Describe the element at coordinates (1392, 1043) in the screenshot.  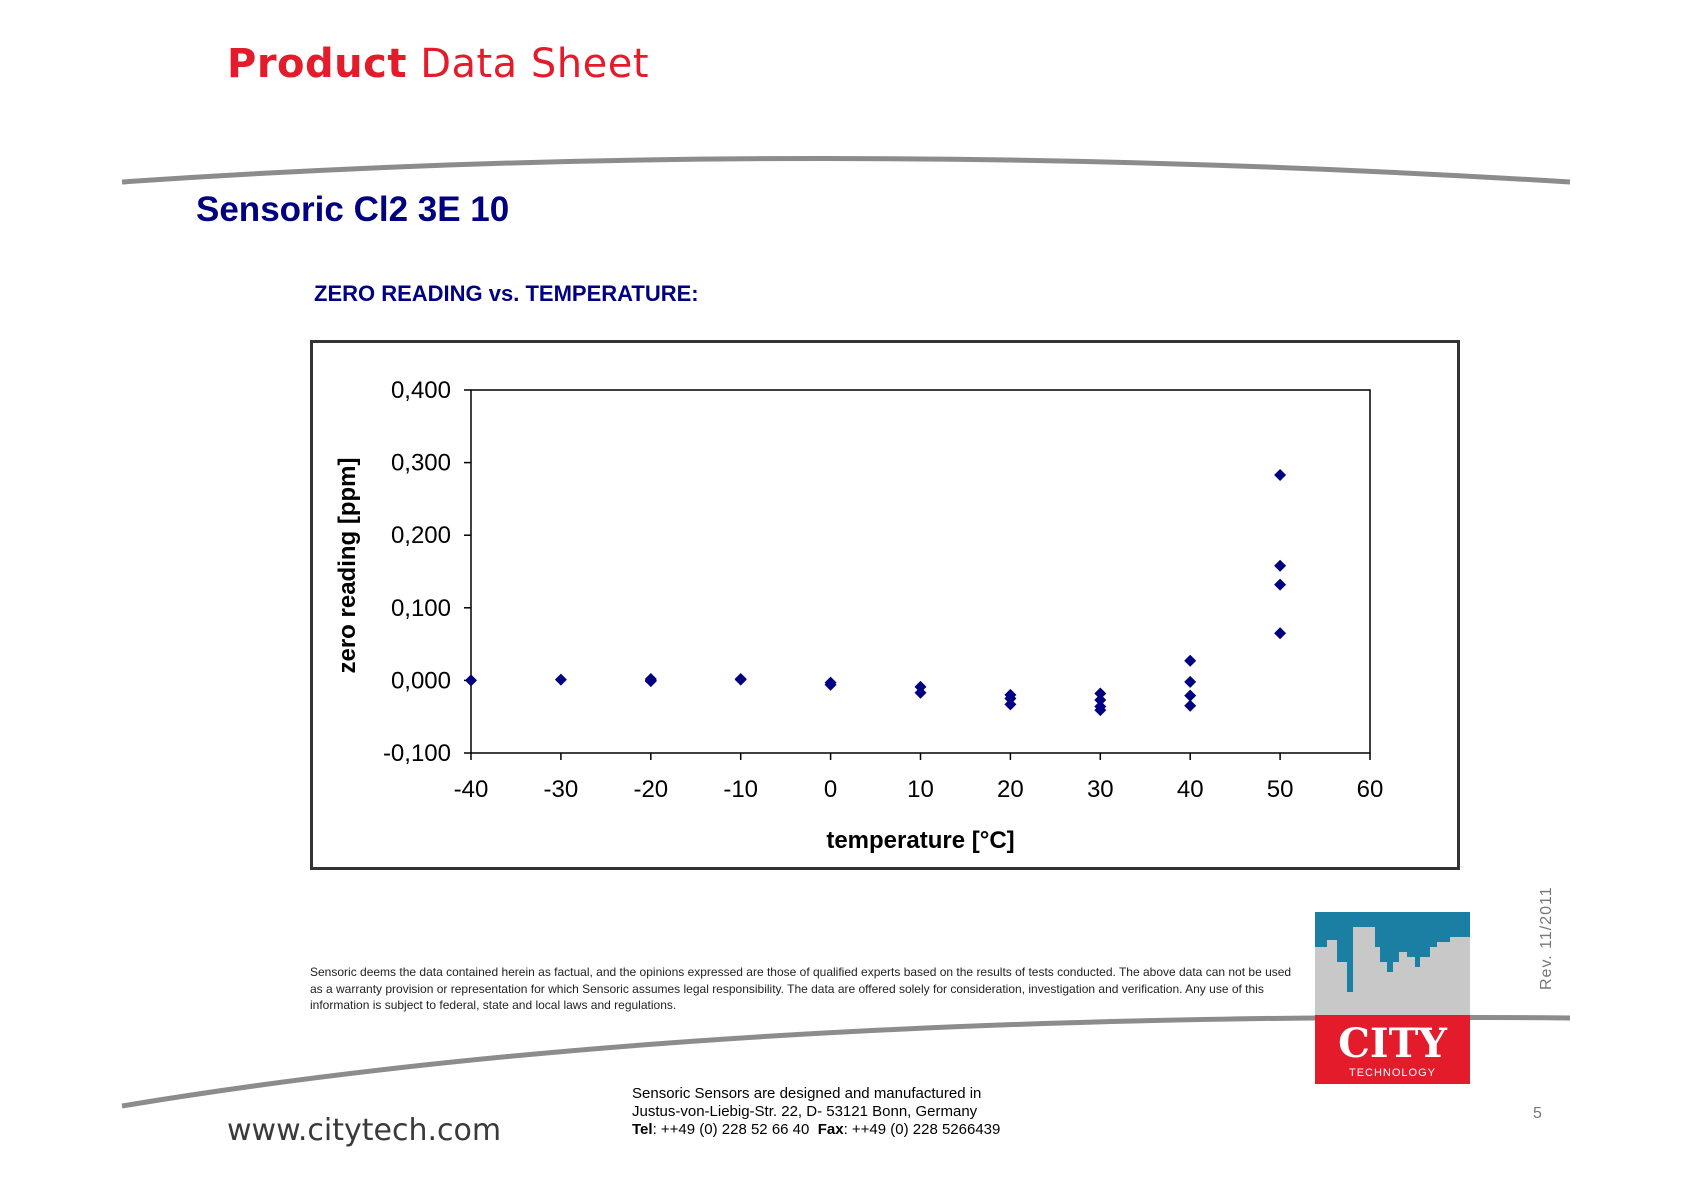
I see `logo-name-text: CITY` at that location.